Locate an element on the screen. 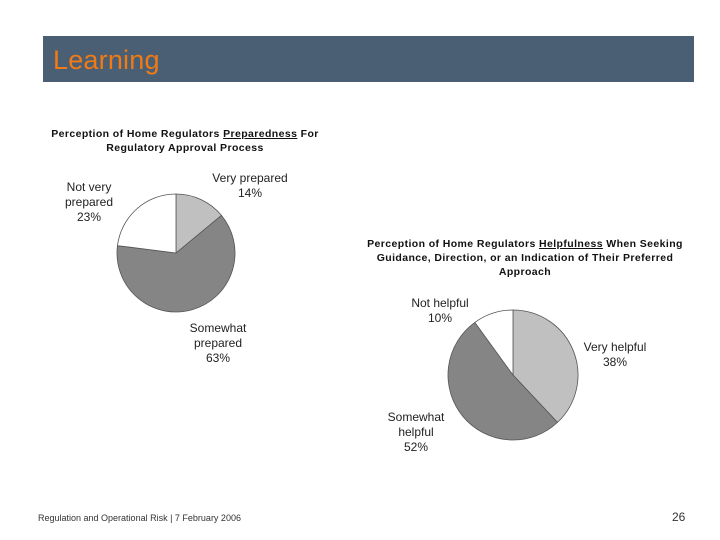 This screenshot has width=720, height=540. chart-1-slice-not-very-prepared is located at coordinates (147, 223).